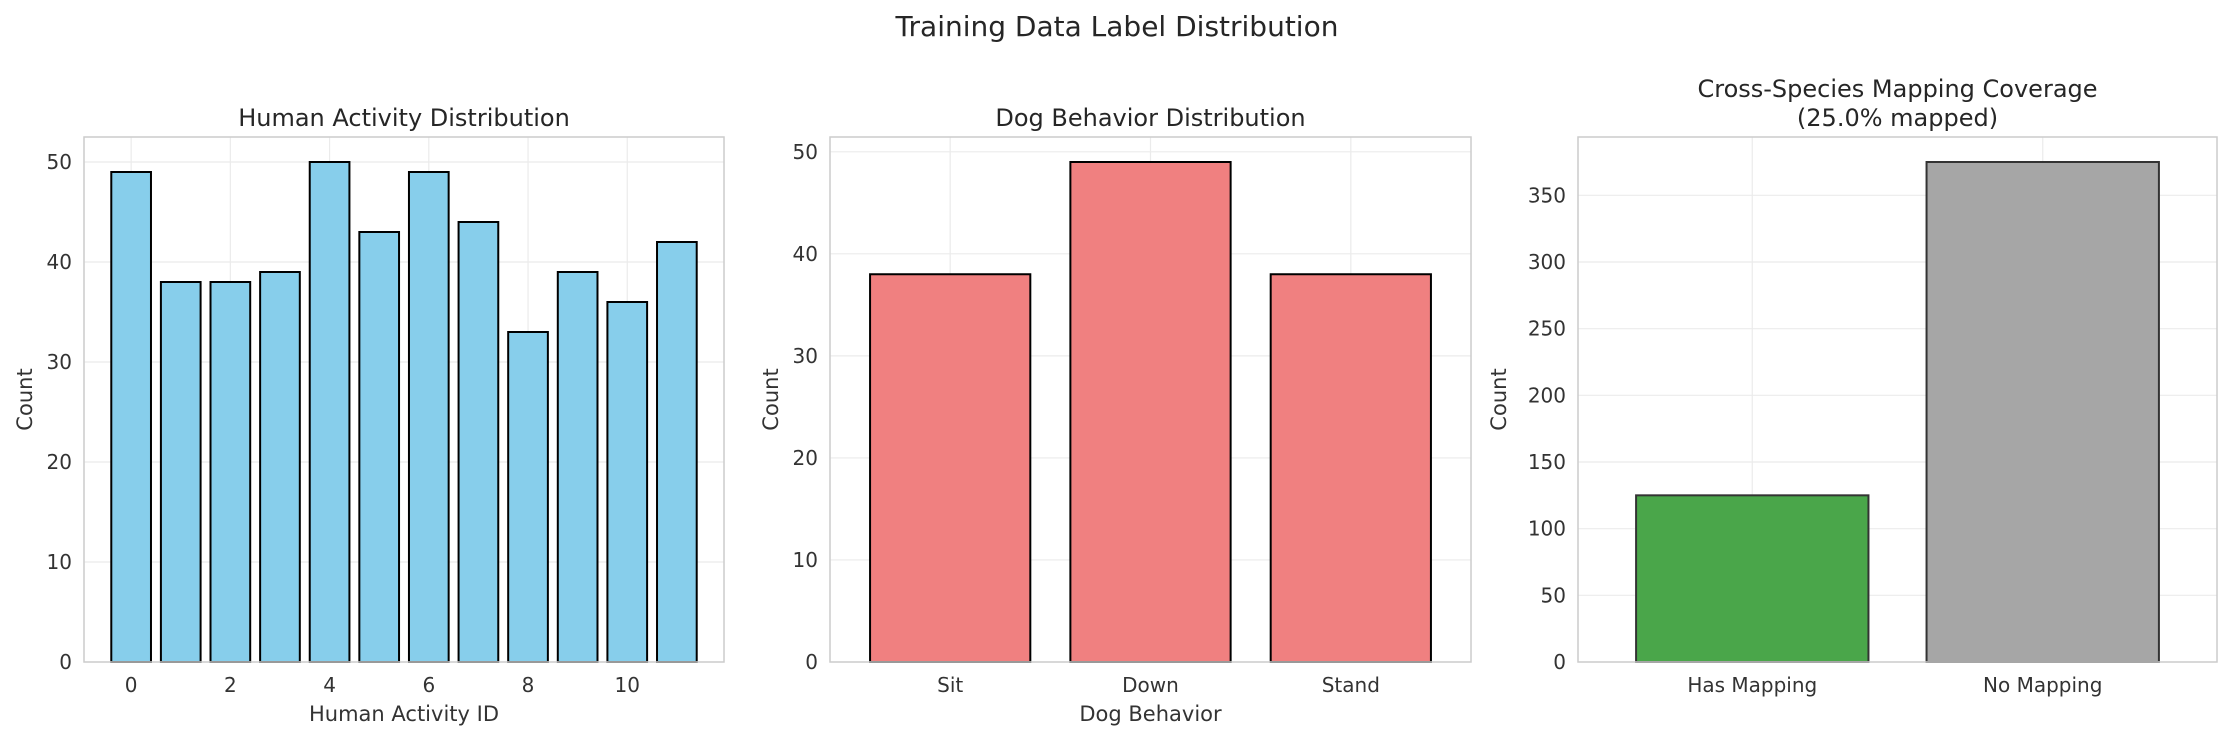  Describe the element at coordinates (1351, 685) in the screenshot. I see `x-tick-label: Stand` at that location.